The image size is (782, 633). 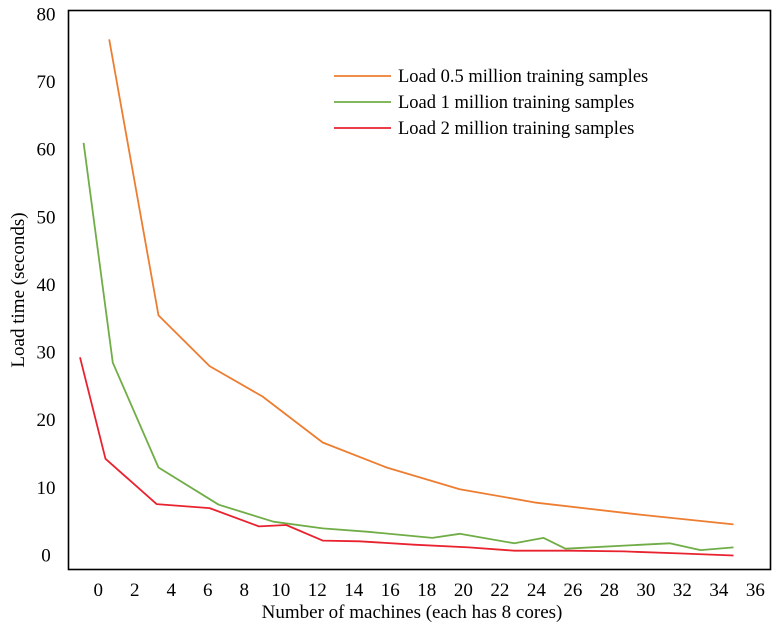 I want to click on x-tick-label: 28, so click(x=609, y=590).